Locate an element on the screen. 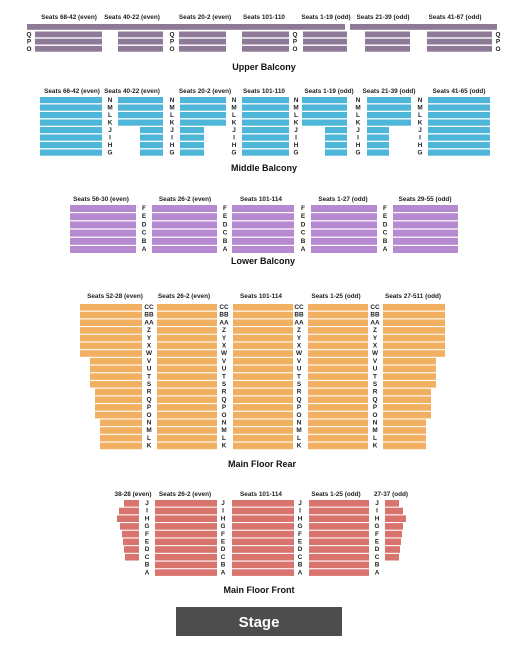  upper-balcony-right-row is located at coordinates (459, 34).